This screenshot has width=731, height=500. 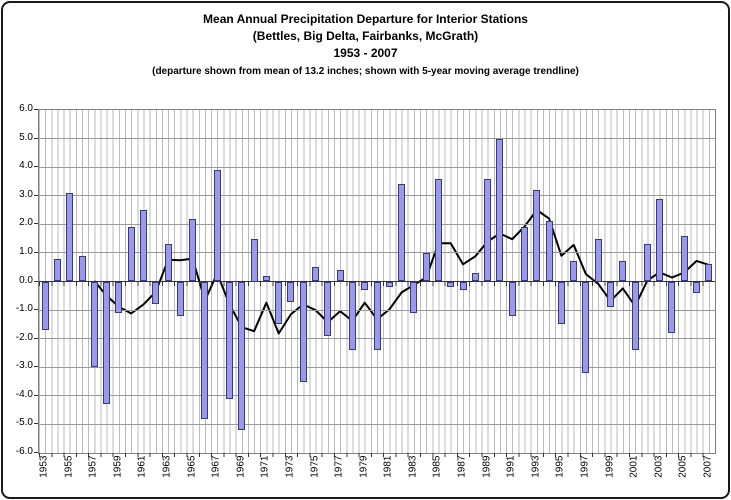 What do you see at coordinates (598, 260) in the screenshot?
I see `bar-1998` at bounding box center [598, 260].